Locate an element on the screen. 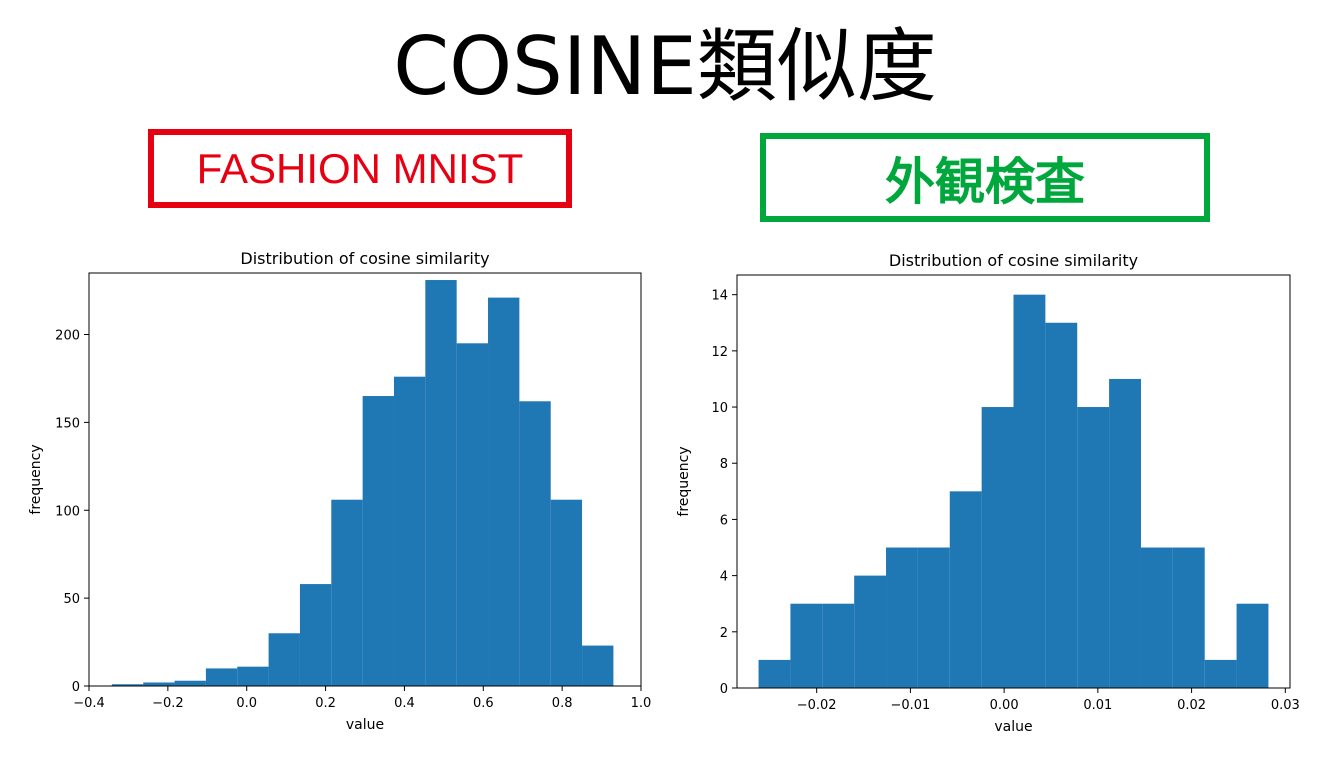 The width and height of the screenshot is (1330, 763). y-tick-label: 6 is located at coordinates (724, 520).